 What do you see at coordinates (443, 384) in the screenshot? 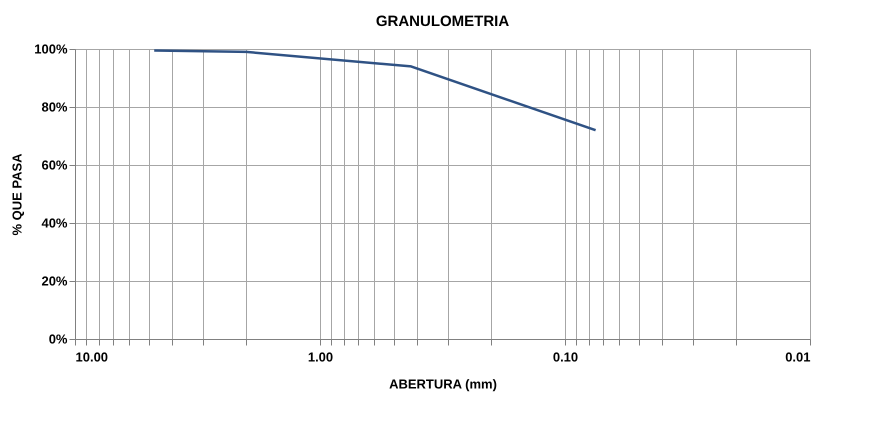
I see `x-axis-title: ABERTURA (mm)` at bounding box center [443, 384].